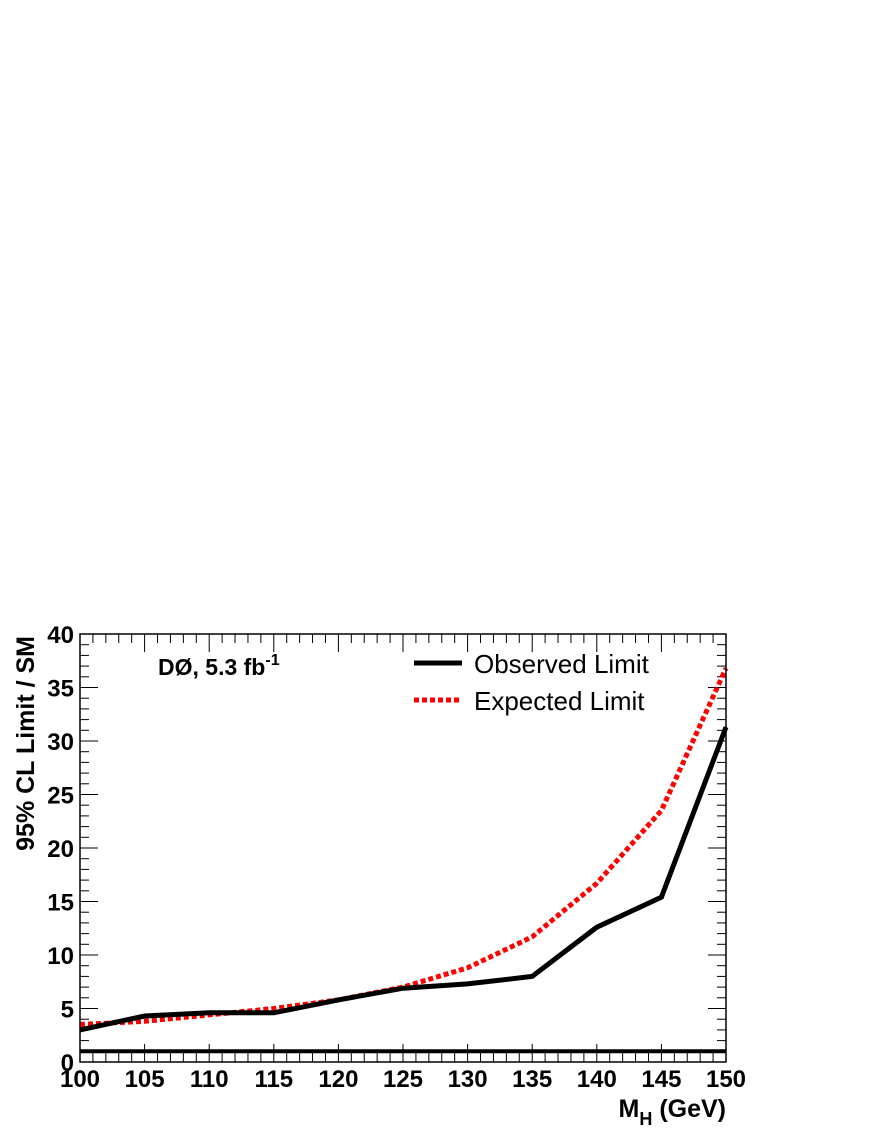  Describe the element at coordinates (60, 903) in the screenshot. I see `y-tick-label: 15` at that location.